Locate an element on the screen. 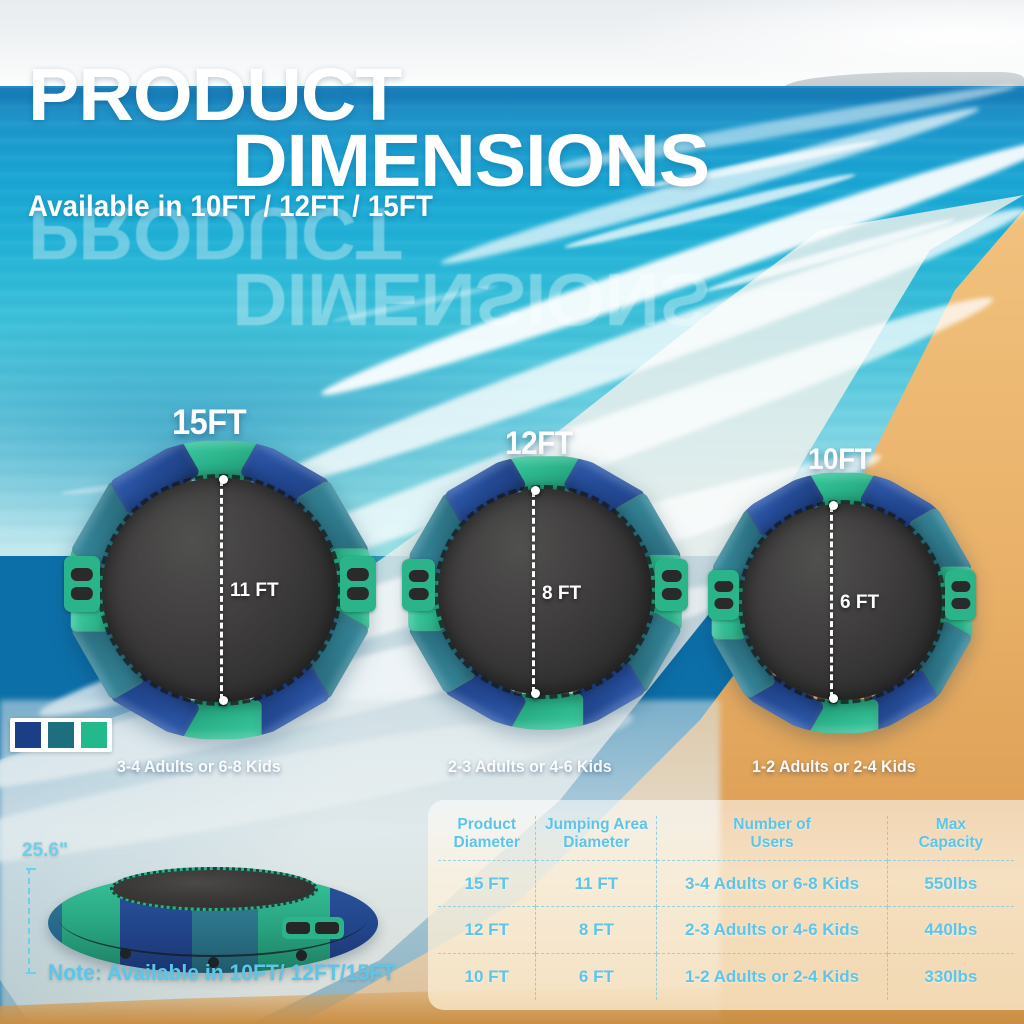 Image resolution: width=1024 pixels, height=1024 pixels. size-label-12ft: 12FT is located at coordinates (539, 443).